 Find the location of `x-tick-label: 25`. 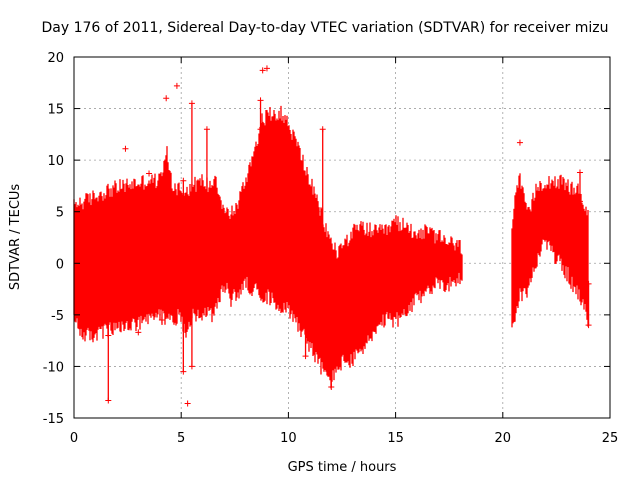

x-tick-label: 25 is located at coordinates (610, 438).